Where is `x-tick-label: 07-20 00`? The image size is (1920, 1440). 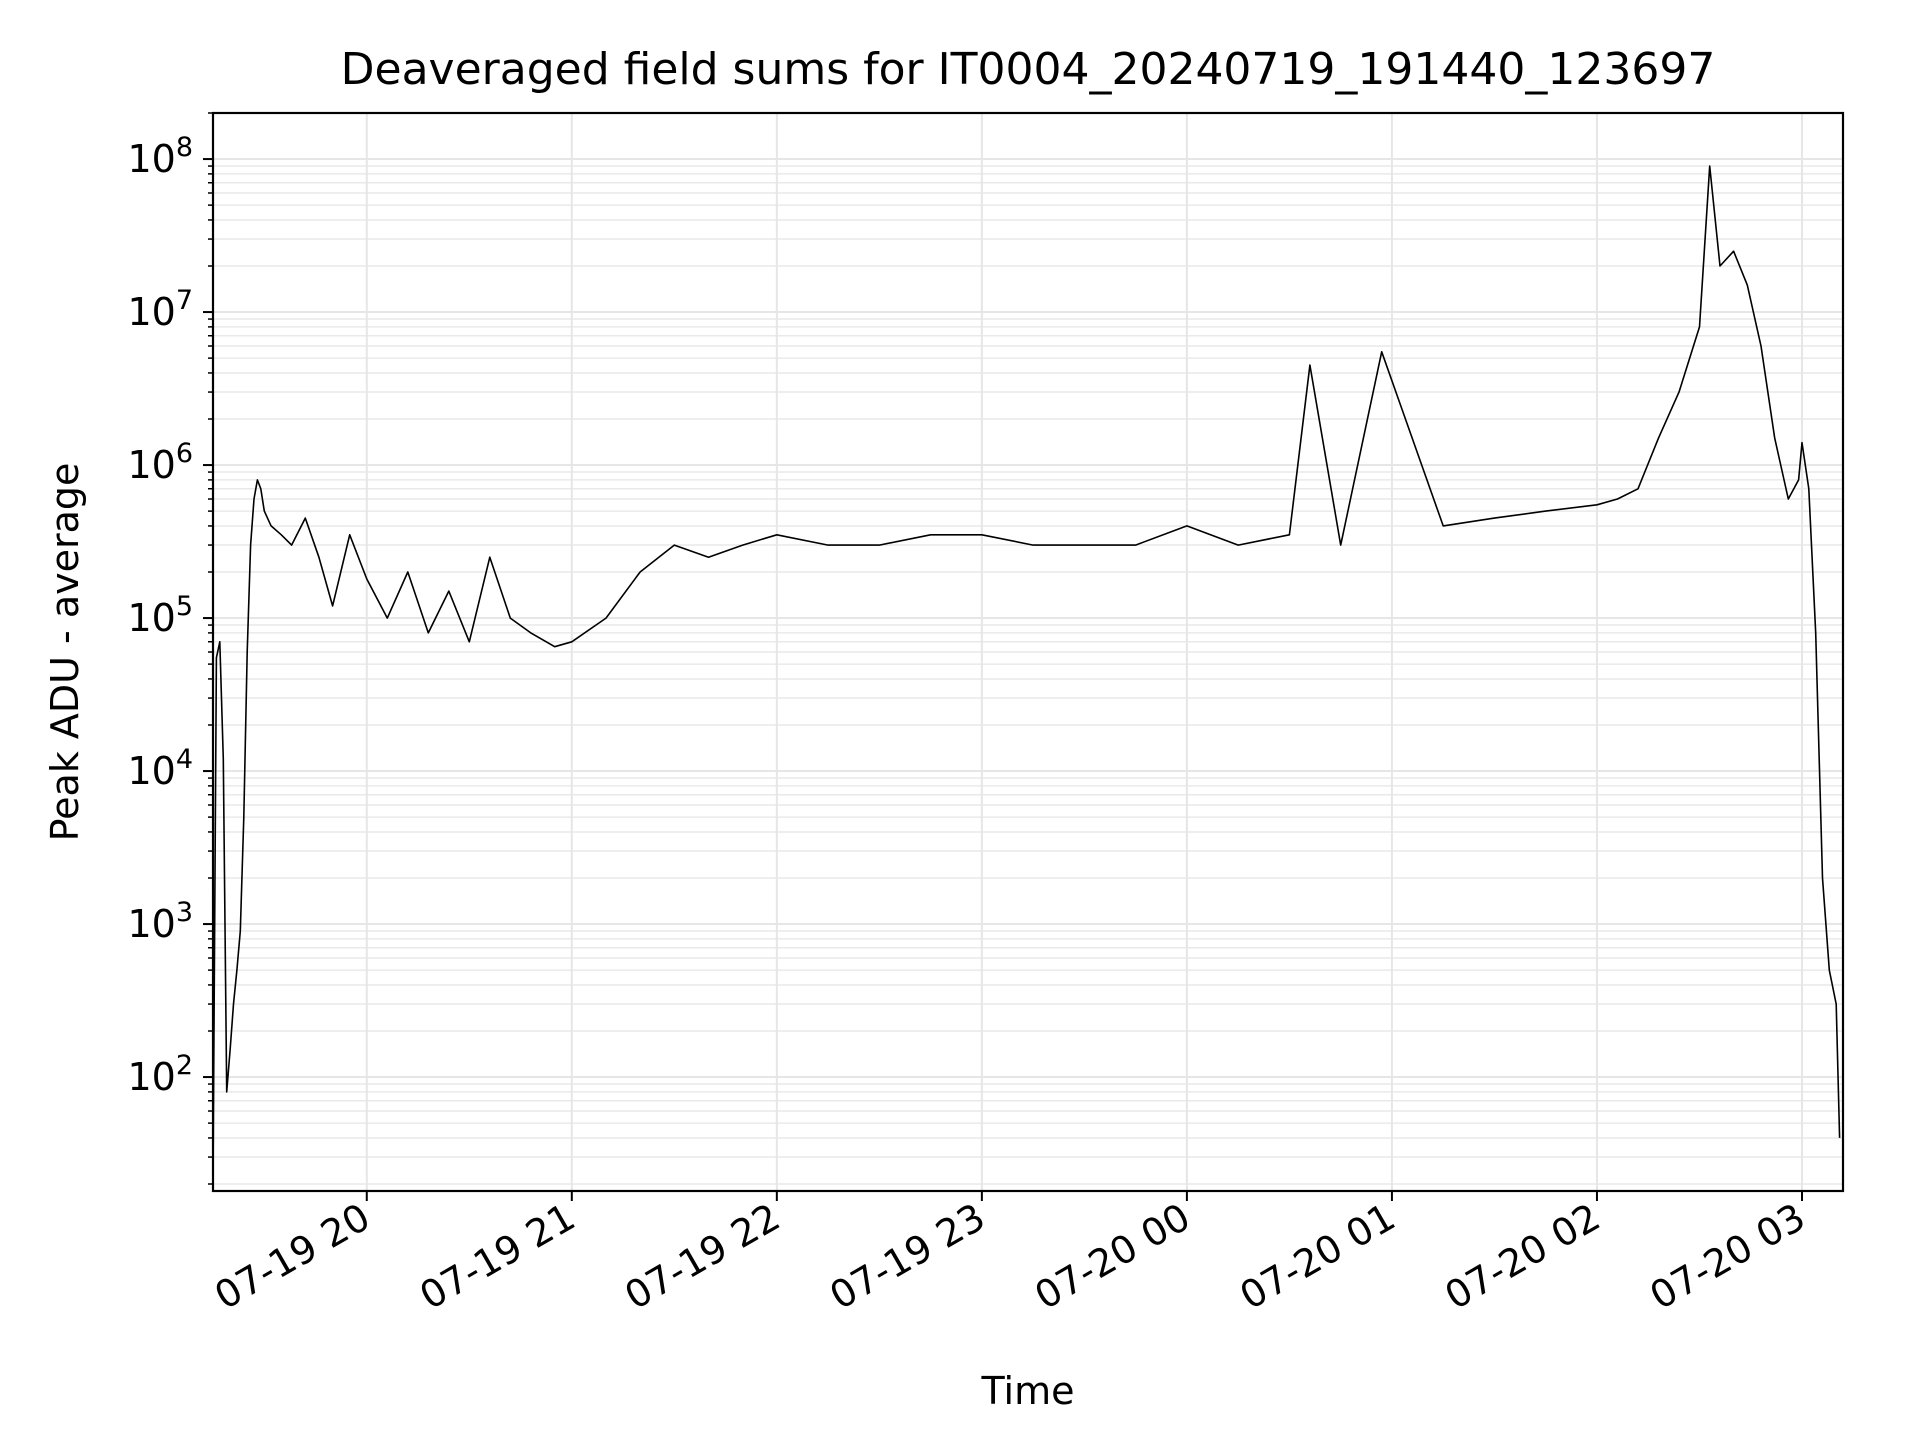 x-tick-label: 07-20 00 is located at coordinates (1112, 1257).